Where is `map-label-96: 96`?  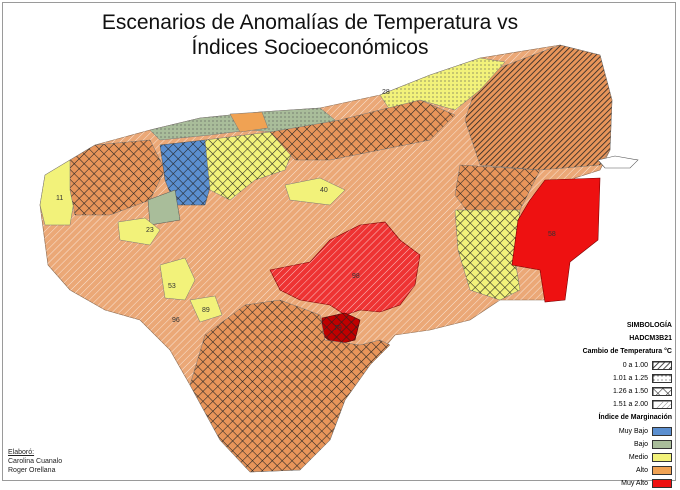 map-label-96: 96 is located at coordinates (176, 320).